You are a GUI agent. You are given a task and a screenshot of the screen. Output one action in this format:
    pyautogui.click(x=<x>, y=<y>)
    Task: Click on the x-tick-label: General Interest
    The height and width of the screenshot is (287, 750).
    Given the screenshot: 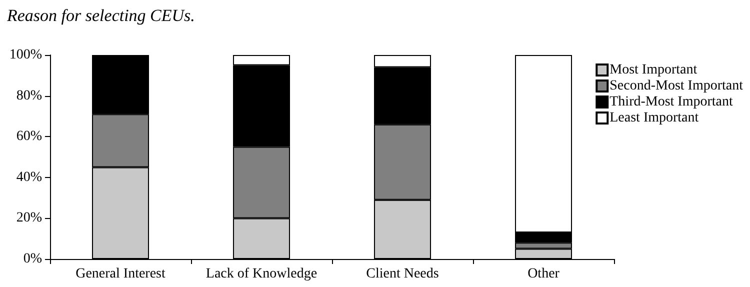 What is the action you would take?
    pyautogui.click(x=121, y=274)
    